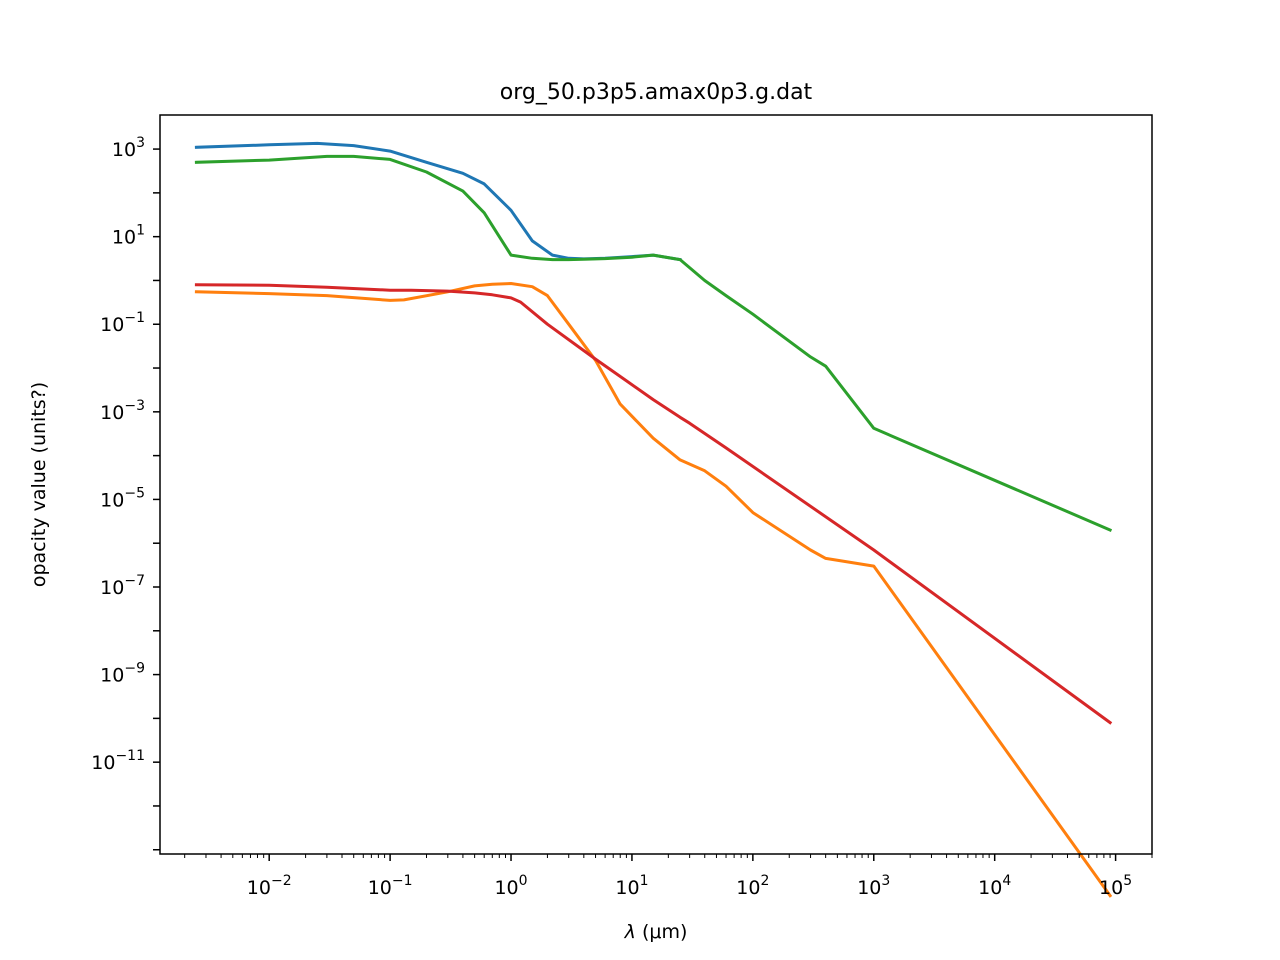  Describe the element at coordinates (656, 92) in the screenshot. I see `chart-title: org_50.p3p5.amax0p3.g.dat` at that location.